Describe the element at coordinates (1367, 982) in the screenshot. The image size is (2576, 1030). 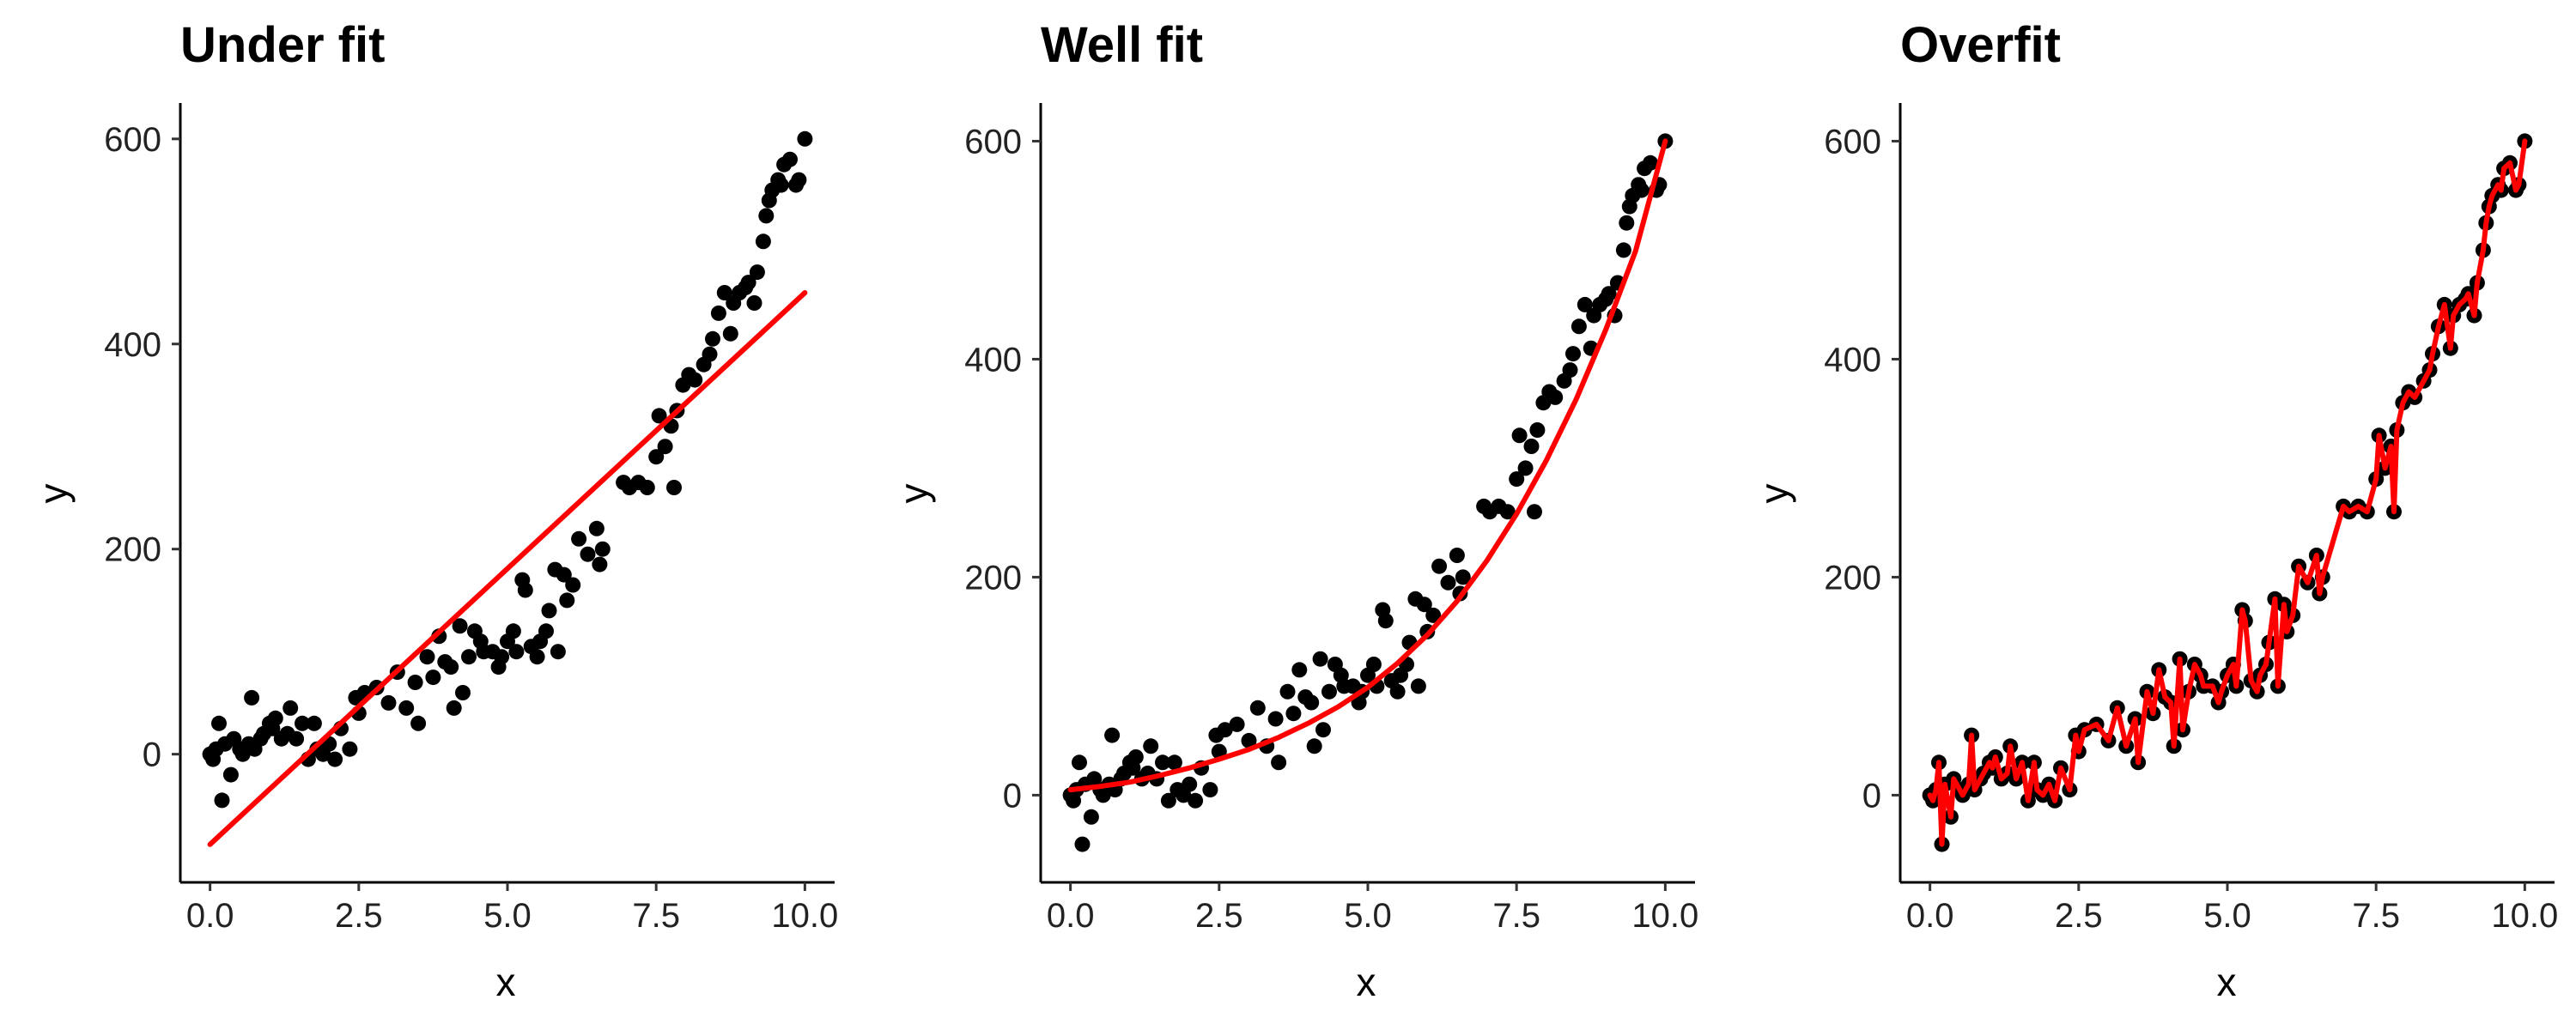
I see `x-axis-title: x` at that location.